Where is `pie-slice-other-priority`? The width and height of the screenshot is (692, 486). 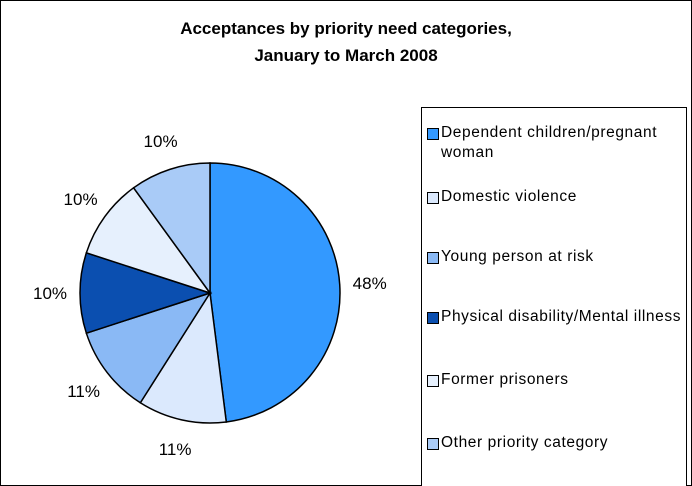 pie-slice-other-priority is located at coordinates (171, 229).